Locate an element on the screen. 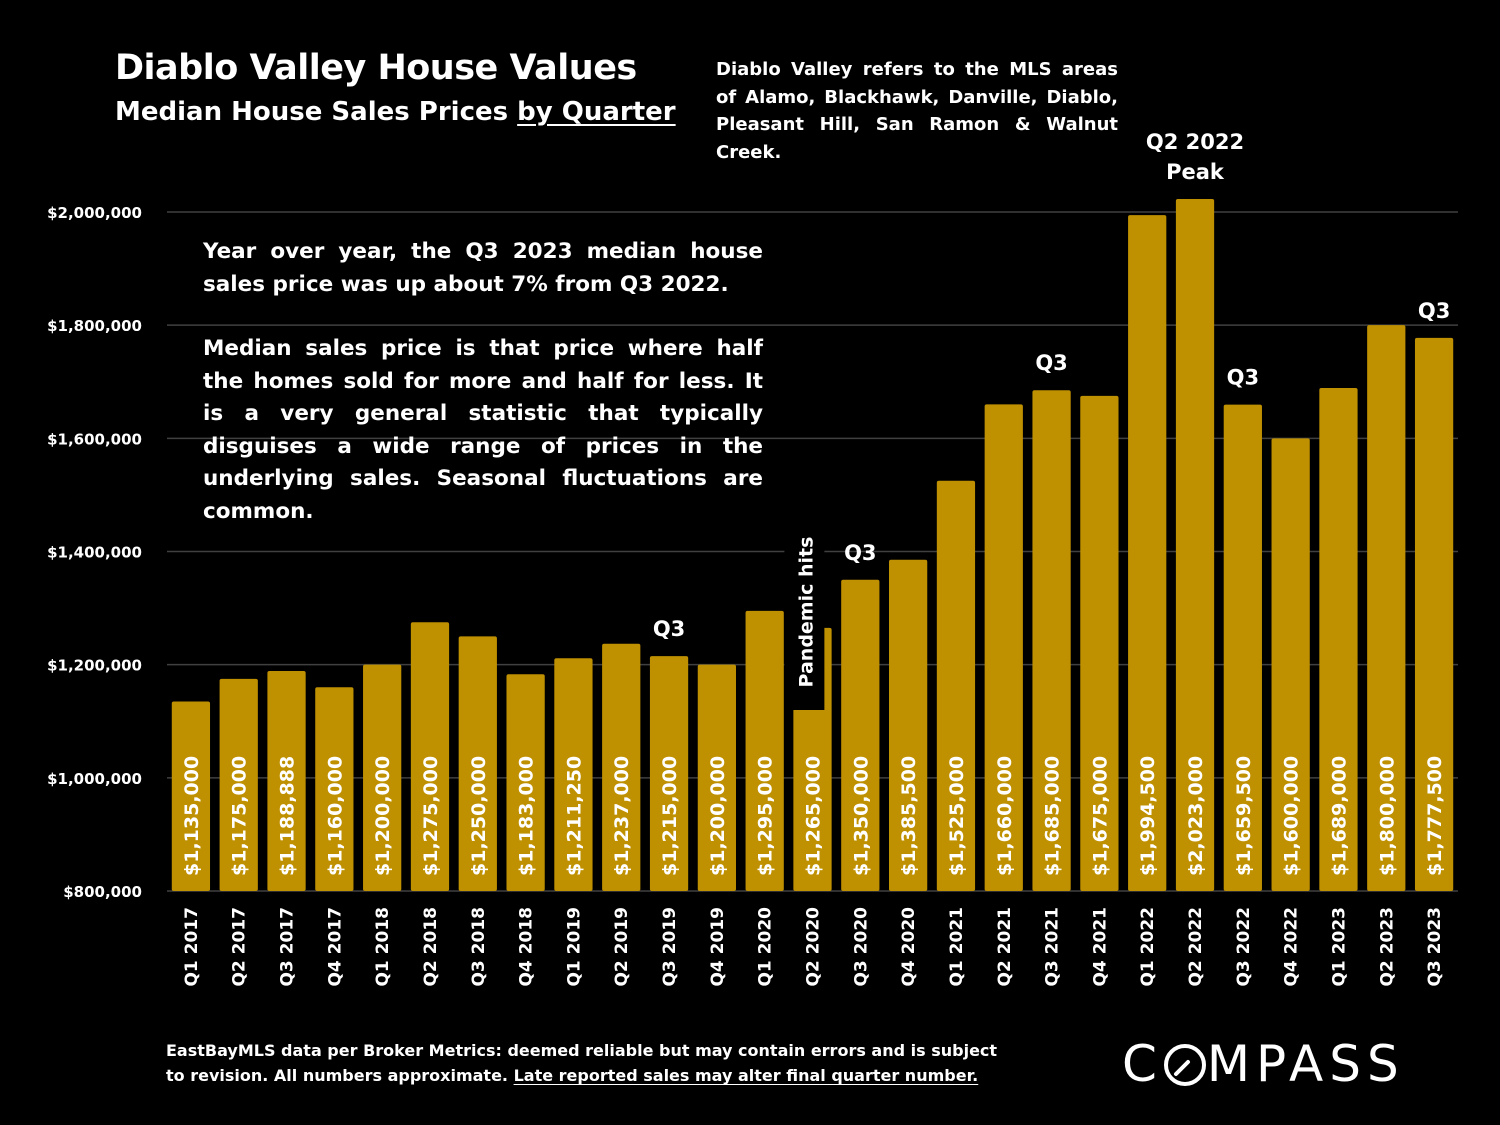 The image size is (1500, 1125). x-tick-label: Q1 2022 is located at coordinates (1148, 947).